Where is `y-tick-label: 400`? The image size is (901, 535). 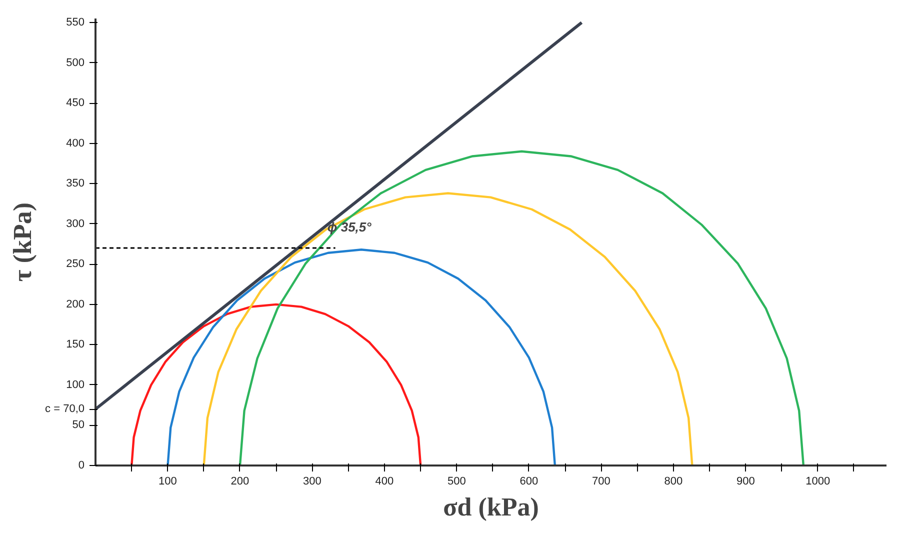 y-tick-label: 400 is located at coordinates (75, 143).